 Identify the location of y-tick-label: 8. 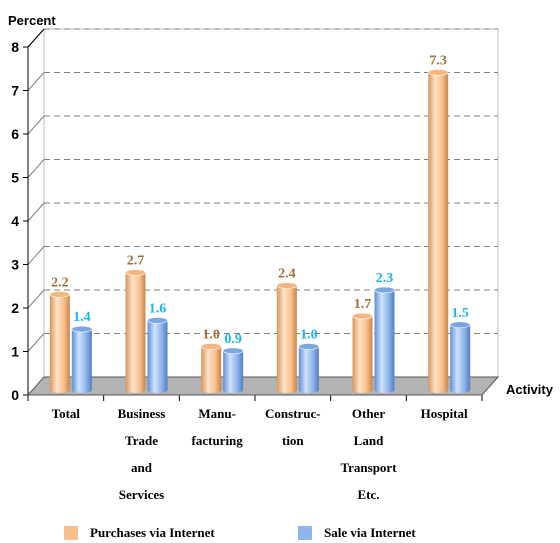
(15, 47).